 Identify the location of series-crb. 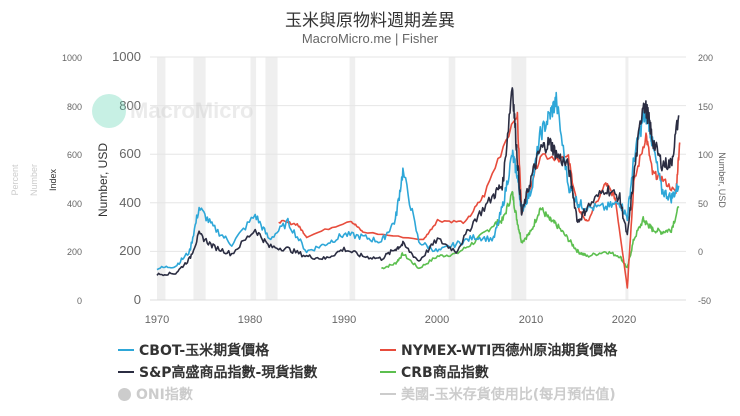
(530, 230).